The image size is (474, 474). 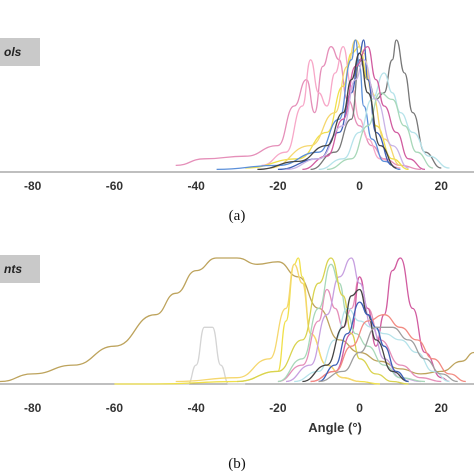 I want to click on panel-a-tick-label: -20, so click(x=278, y=186).